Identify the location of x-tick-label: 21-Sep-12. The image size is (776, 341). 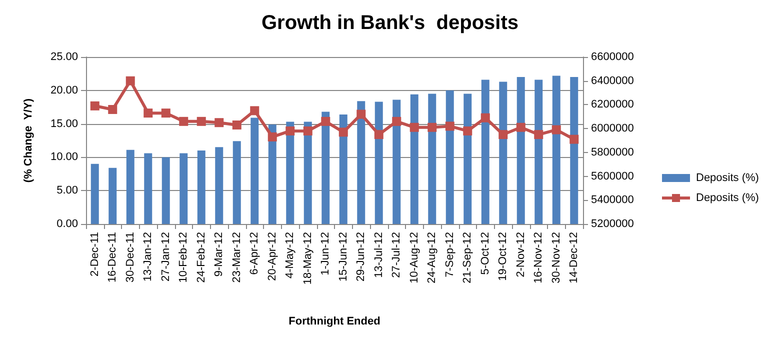
(468, 258).